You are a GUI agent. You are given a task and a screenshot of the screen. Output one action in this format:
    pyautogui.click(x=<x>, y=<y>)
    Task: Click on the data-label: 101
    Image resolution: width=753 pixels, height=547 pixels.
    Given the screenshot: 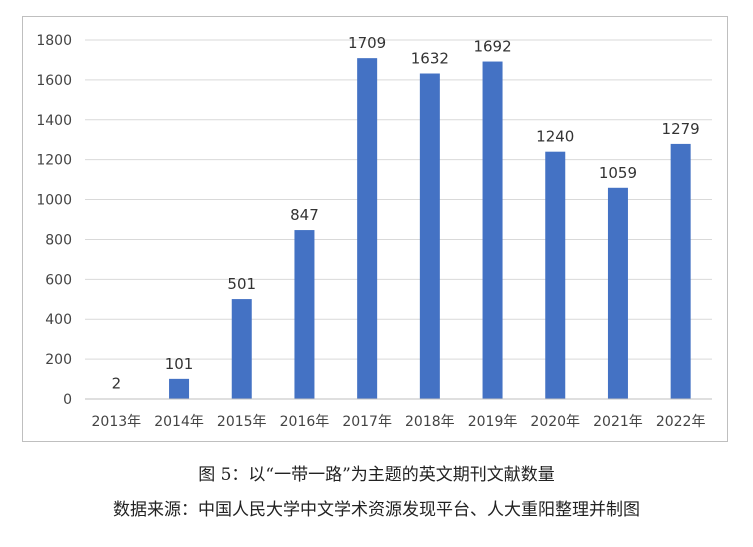 What is the action you would take?
    pyautogui.click(x=179, y=364)
    